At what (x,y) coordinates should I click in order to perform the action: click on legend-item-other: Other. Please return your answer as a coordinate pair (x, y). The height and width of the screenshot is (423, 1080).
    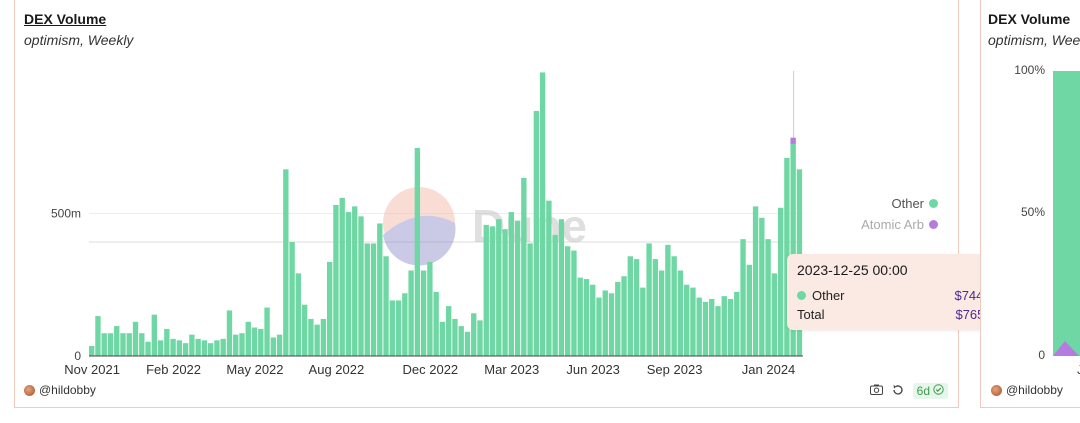
    Looking at the image, I should click on (914, 203).